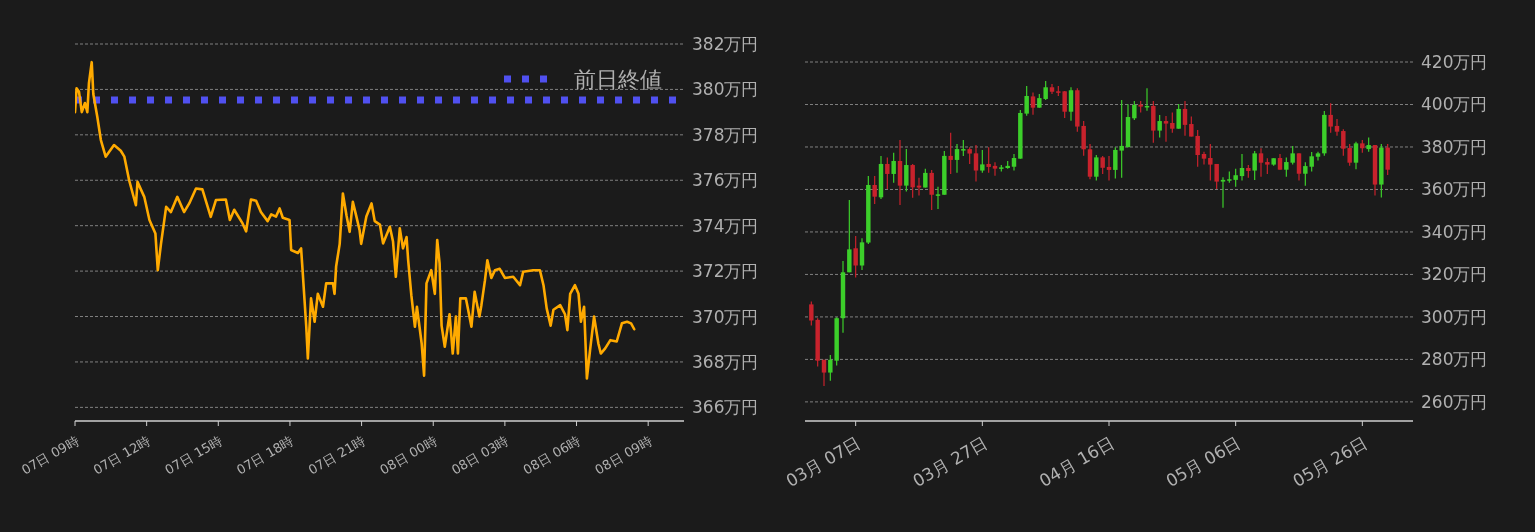  I want to click on y-tick-label: 400万円, so click(1454, 104).